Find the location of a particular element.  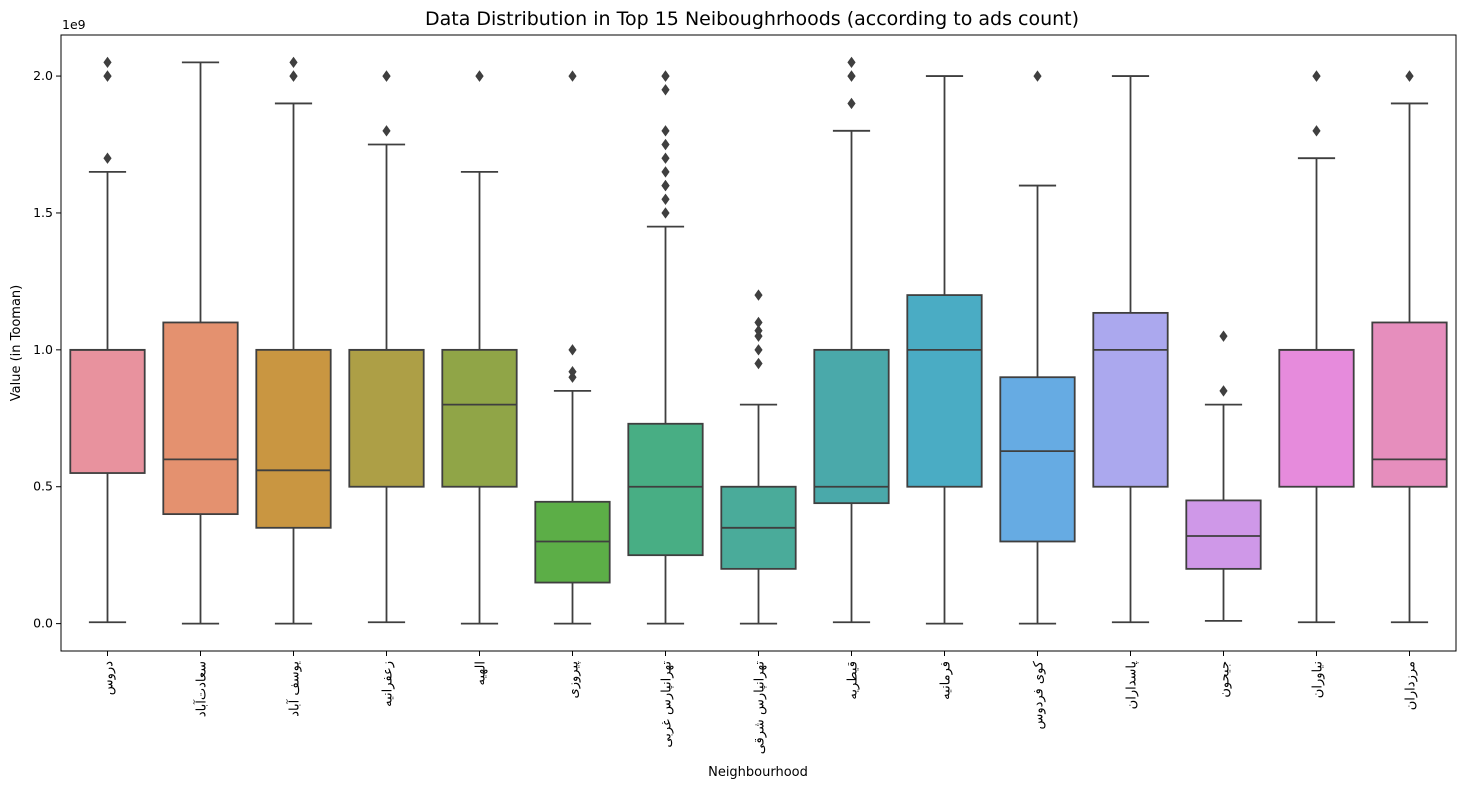

x-tick-label: دروس is located at coordinates (109, 678).